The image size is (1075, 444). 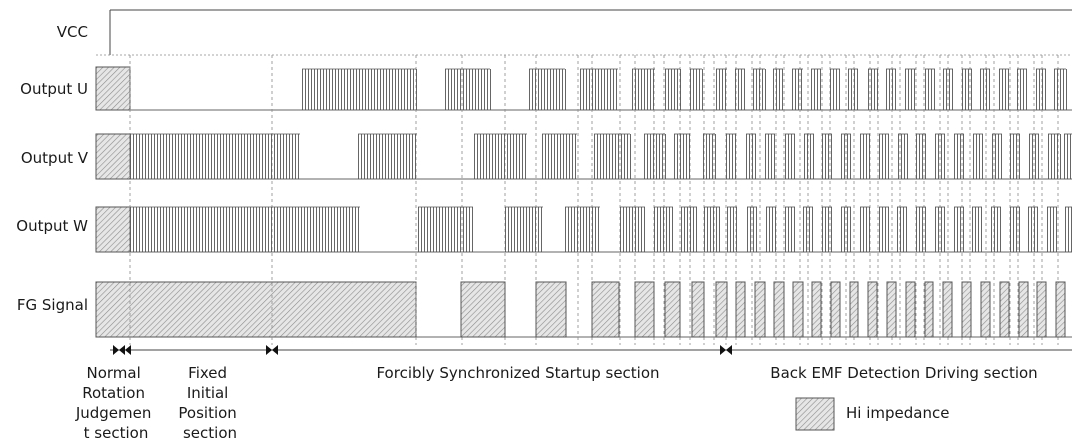 I want to click on fg-pulses, so click(x=763, y=309).